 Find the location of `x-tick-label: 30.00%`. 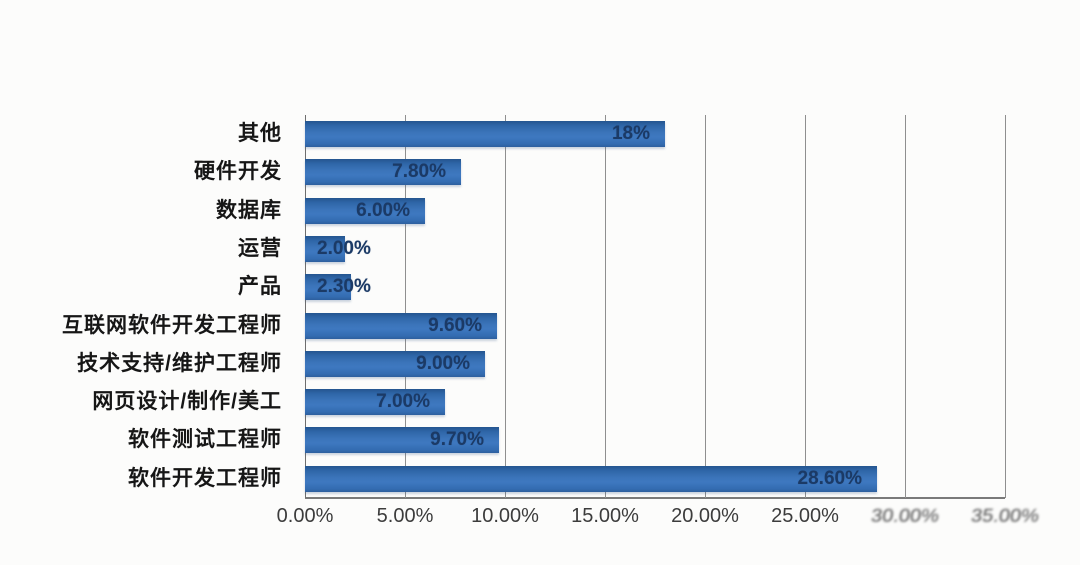

x-tick-label: 30.00% is located at coordinates (905, 516).